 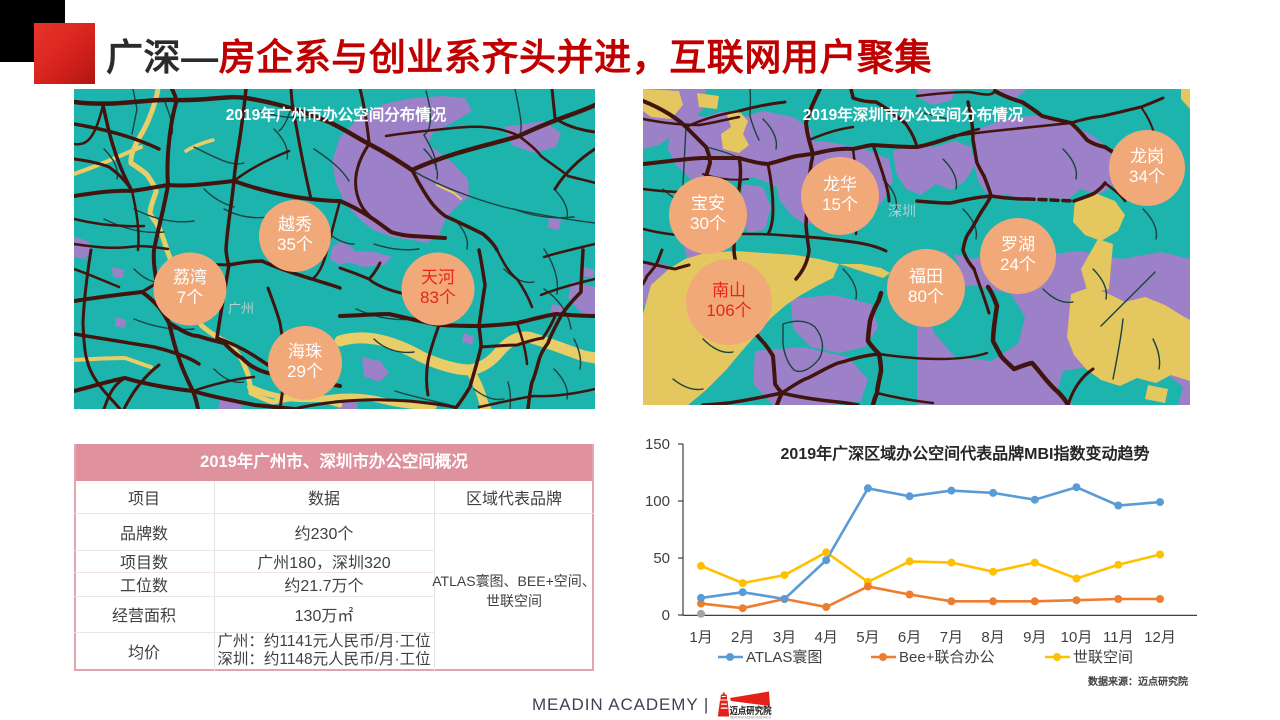 What do you see at coordinates (965, 453) in the screenshot?
I see `svg-text: 2019年广深区域办公空间代表品牌MBI指数变动趋势` at bounding box center [965, 453].